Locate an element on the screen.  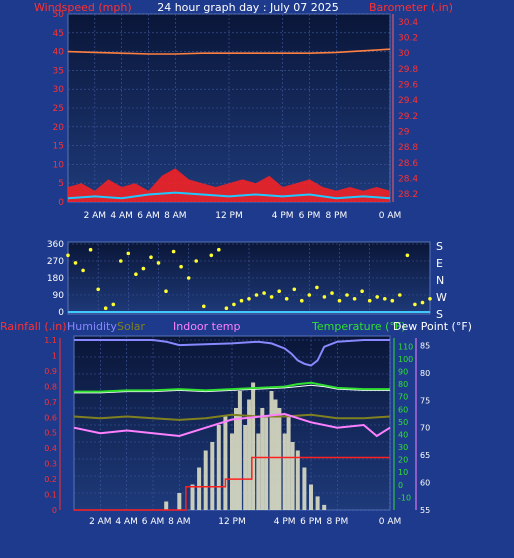
windspeed-tick-label: 30 is located at coordinates (59, 90).